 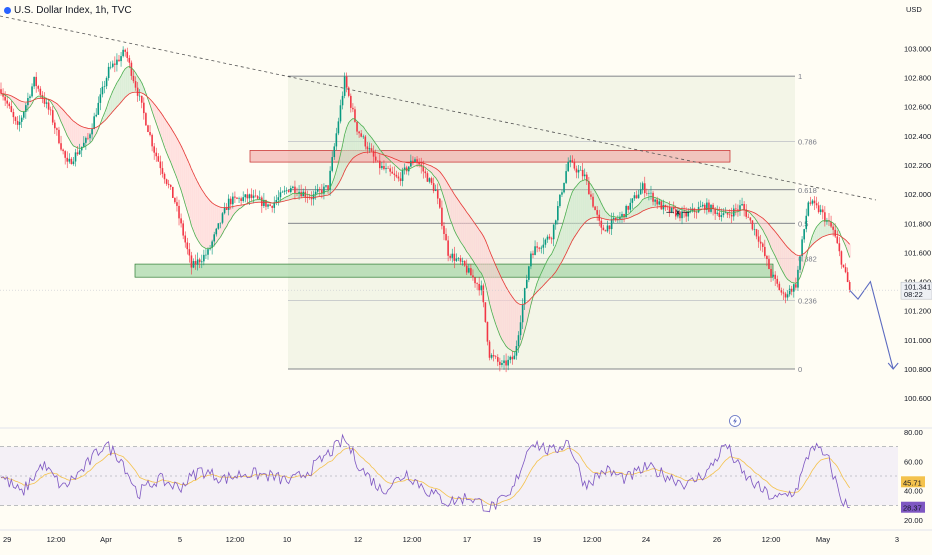 I want to click on price-axis-tick: 102.800, so click(x=917, y=78).